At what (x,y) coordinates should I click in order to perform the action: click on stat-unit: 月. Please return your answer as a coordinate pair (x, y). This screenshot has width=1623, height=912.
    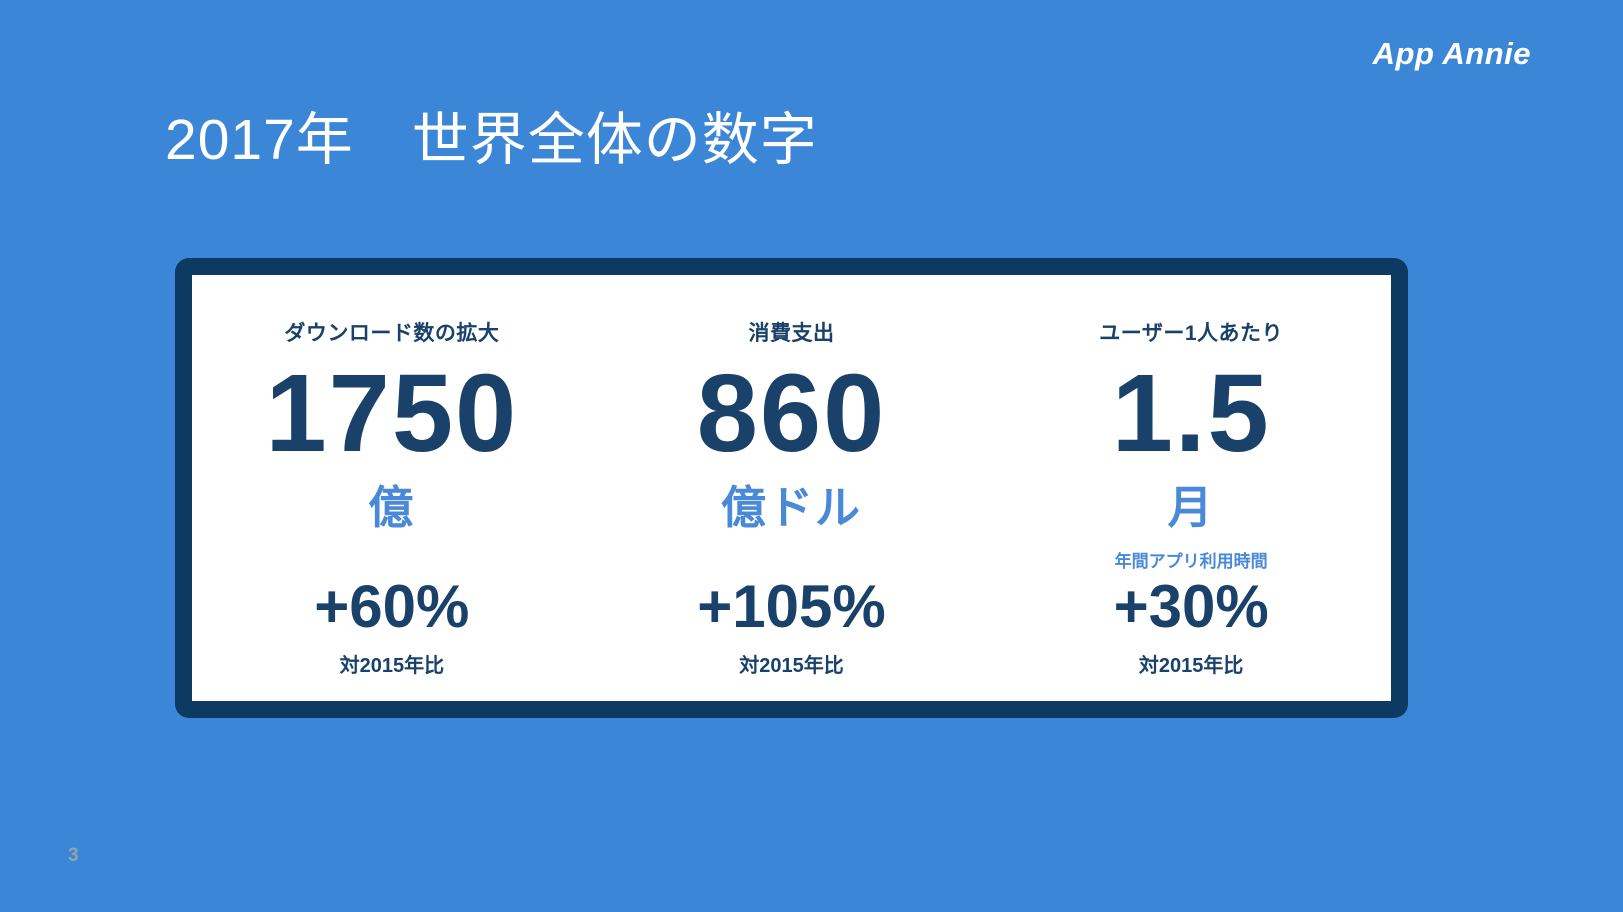
    Looking at the image, I should click on (1191, 507).